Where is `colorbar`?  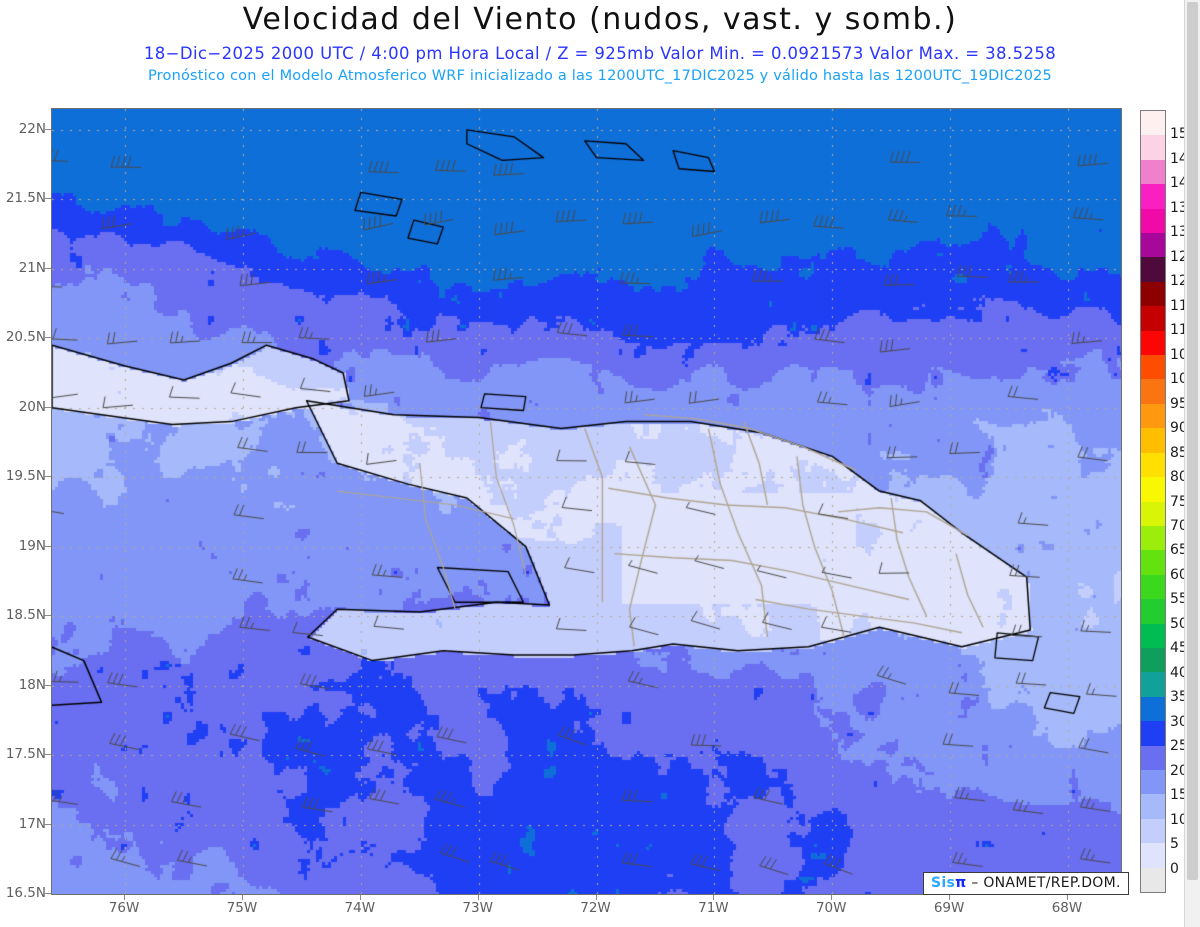 colorbar is located at coordinates (1153, 501).